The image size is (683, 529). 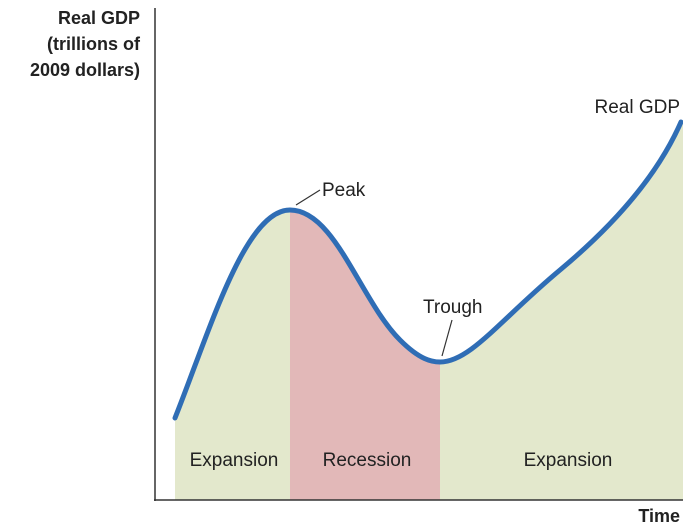 I want to click on phase-label: Recession, so click(x=367, y=460).